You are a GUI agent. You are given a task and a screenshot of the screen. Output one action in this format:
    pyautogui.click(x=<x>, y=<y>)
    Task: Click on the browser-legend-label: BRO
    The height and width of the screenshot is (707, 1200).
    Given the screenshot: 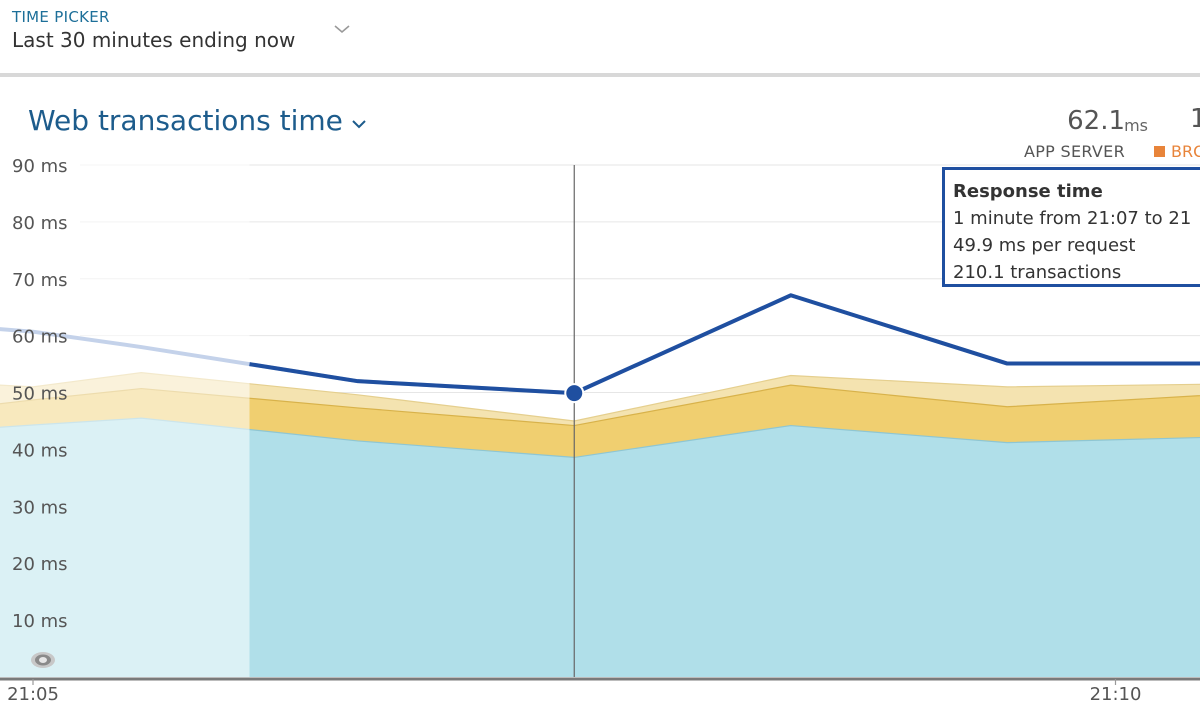 What is the action you would take?
    pyautogui.click(x=1185, y=151)
    